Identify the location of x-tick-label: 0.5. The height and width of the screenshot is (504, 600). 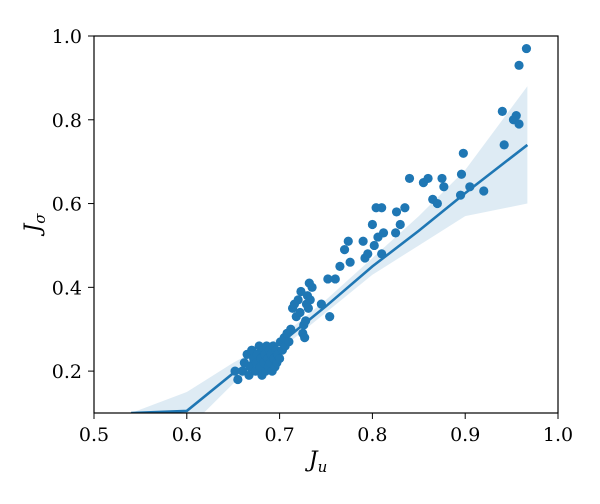
(94, 435).